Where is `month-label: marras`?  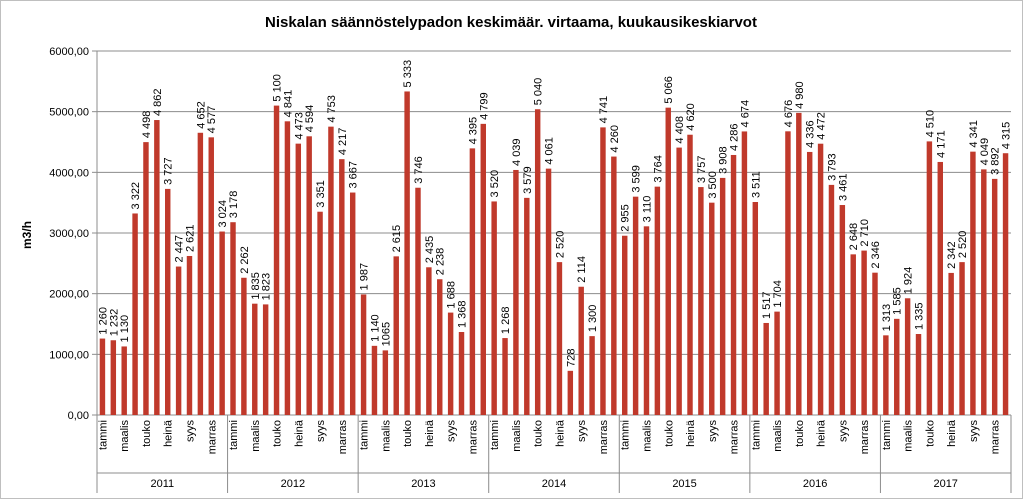 month-label: marras is located at coordinates (735, 437).